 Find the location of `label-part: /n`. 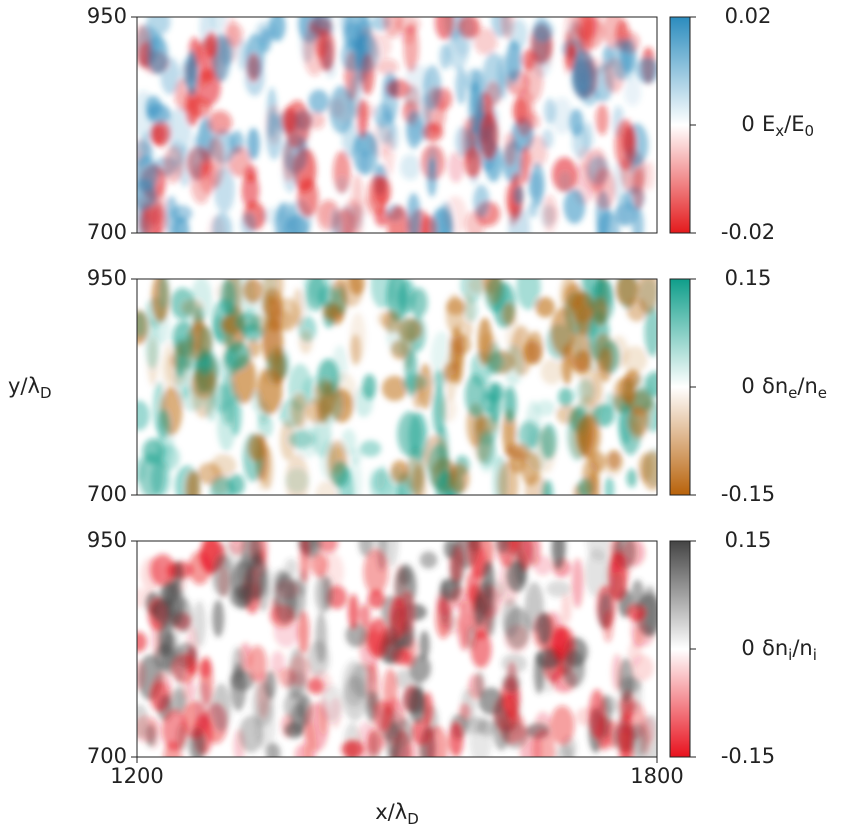

label-part: /n is located at coordinates (807, 386).